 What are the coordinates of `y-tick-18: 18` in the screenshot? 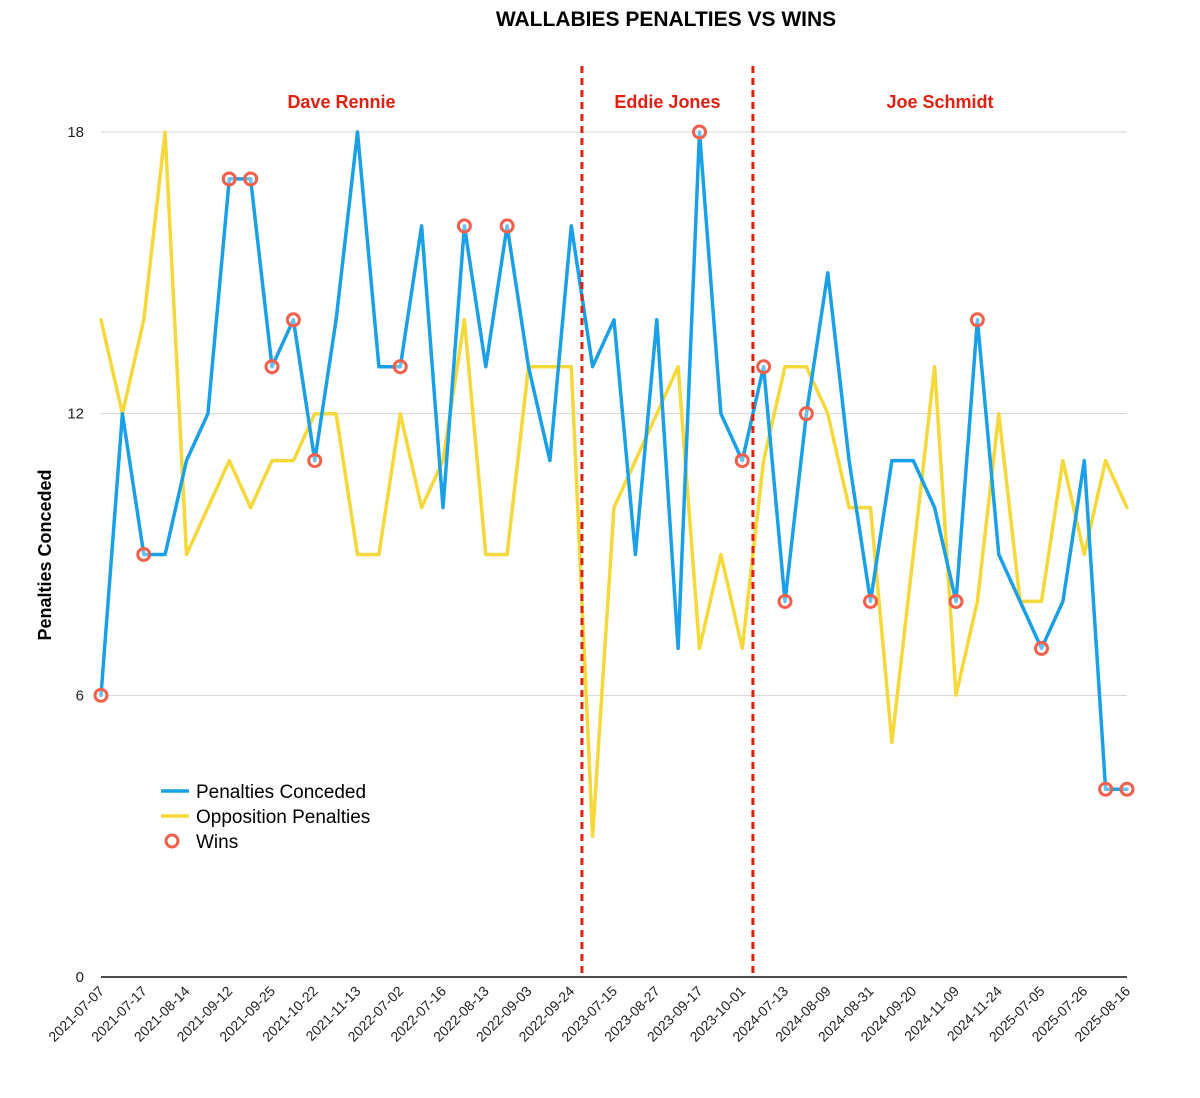 It's located at (75, 132).